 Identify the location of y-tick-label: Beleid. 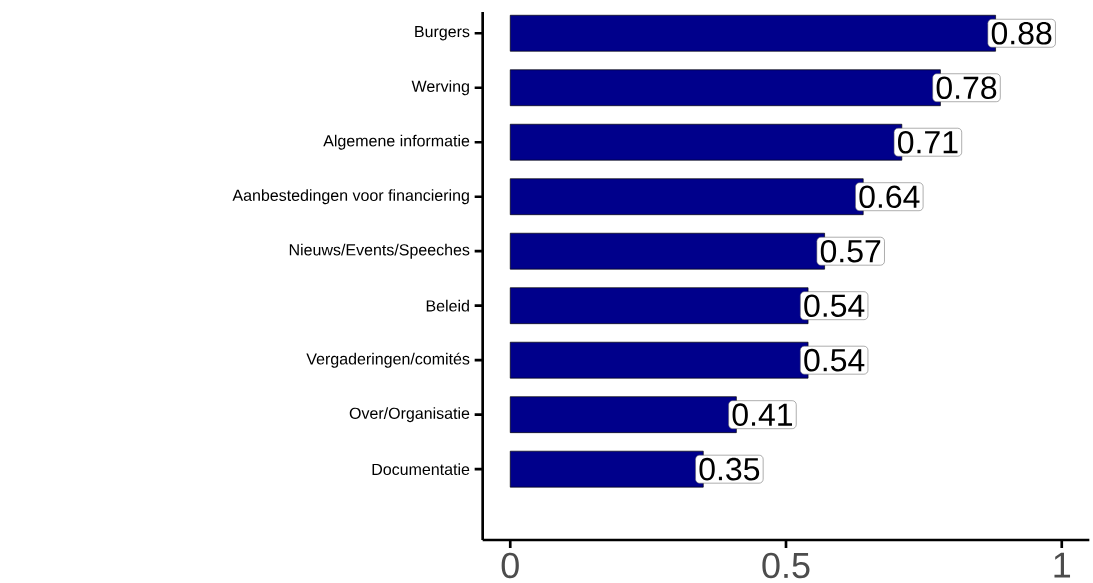
(447, 306).